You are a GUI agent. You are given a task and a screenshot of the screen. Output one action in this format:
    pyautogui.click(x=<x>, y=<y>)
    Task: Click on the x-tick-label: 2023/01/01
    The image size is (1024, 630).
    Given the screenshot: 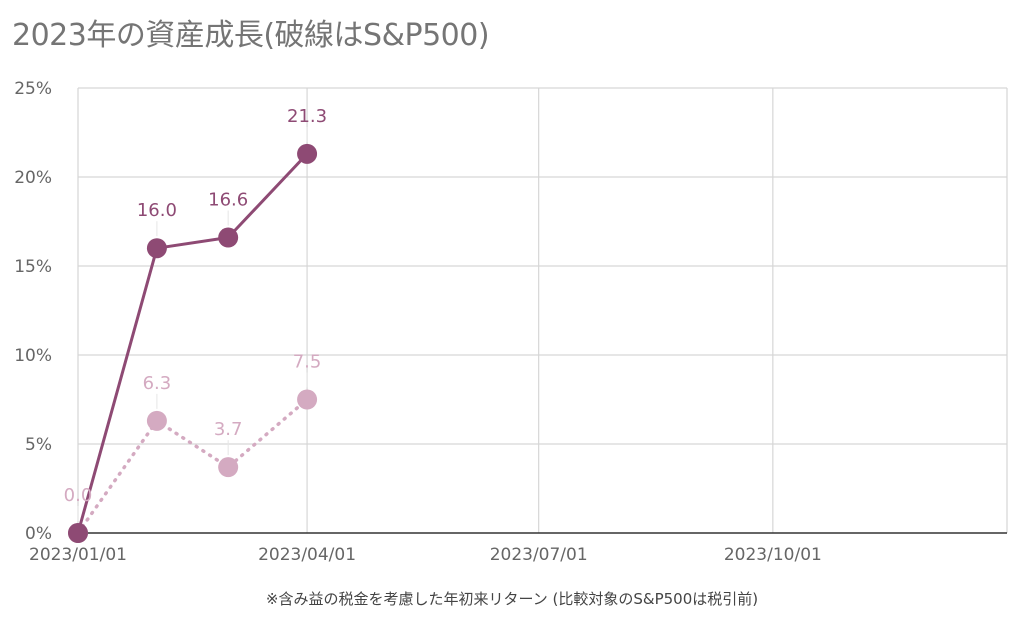 What is the action you would take?
    pyautogui.click(x=78, y=555)
    